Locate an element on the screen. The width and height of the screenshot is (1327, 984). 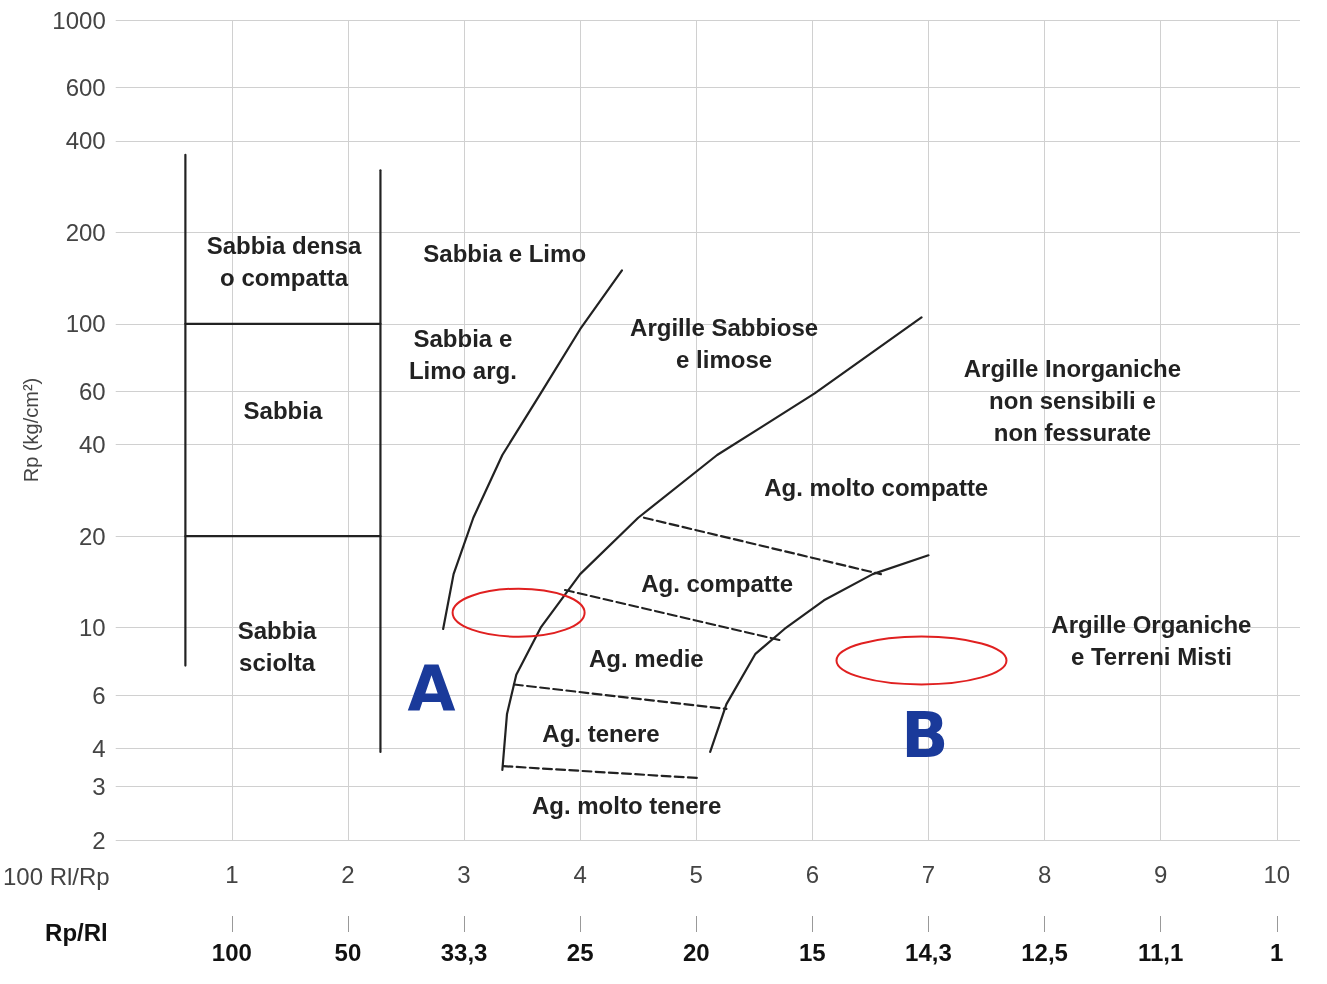
annotation: Ag. compatte is located at coordinates (717, 583).